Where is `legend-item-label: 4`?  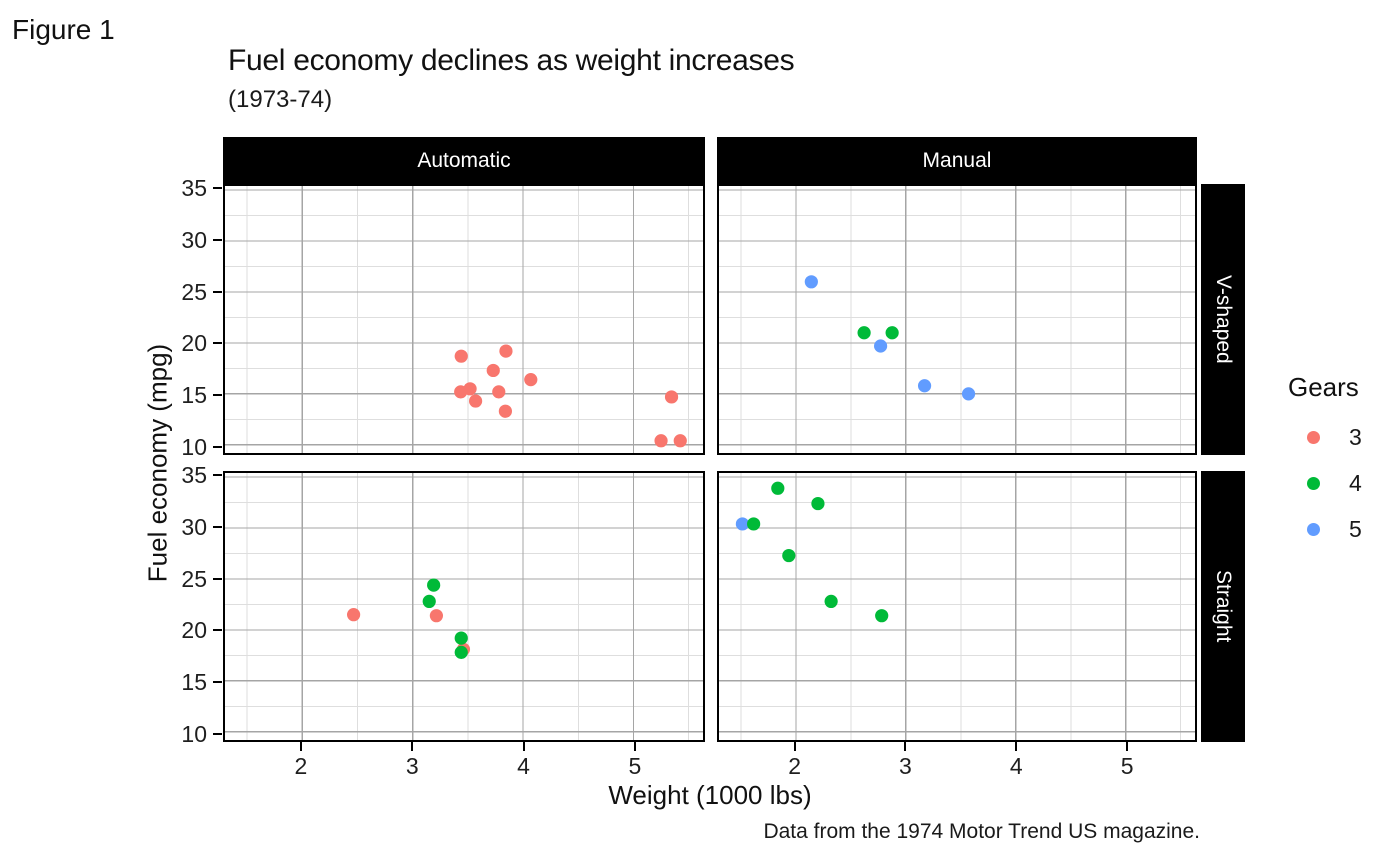
legend-item-label: 4 is located at coordinates (1355, 482).